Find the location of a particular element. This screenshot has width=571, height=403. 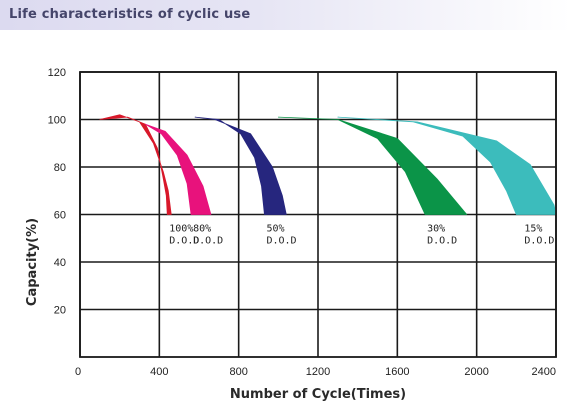

curve-label-4: D.O.D is located at coordinates (539, 241).